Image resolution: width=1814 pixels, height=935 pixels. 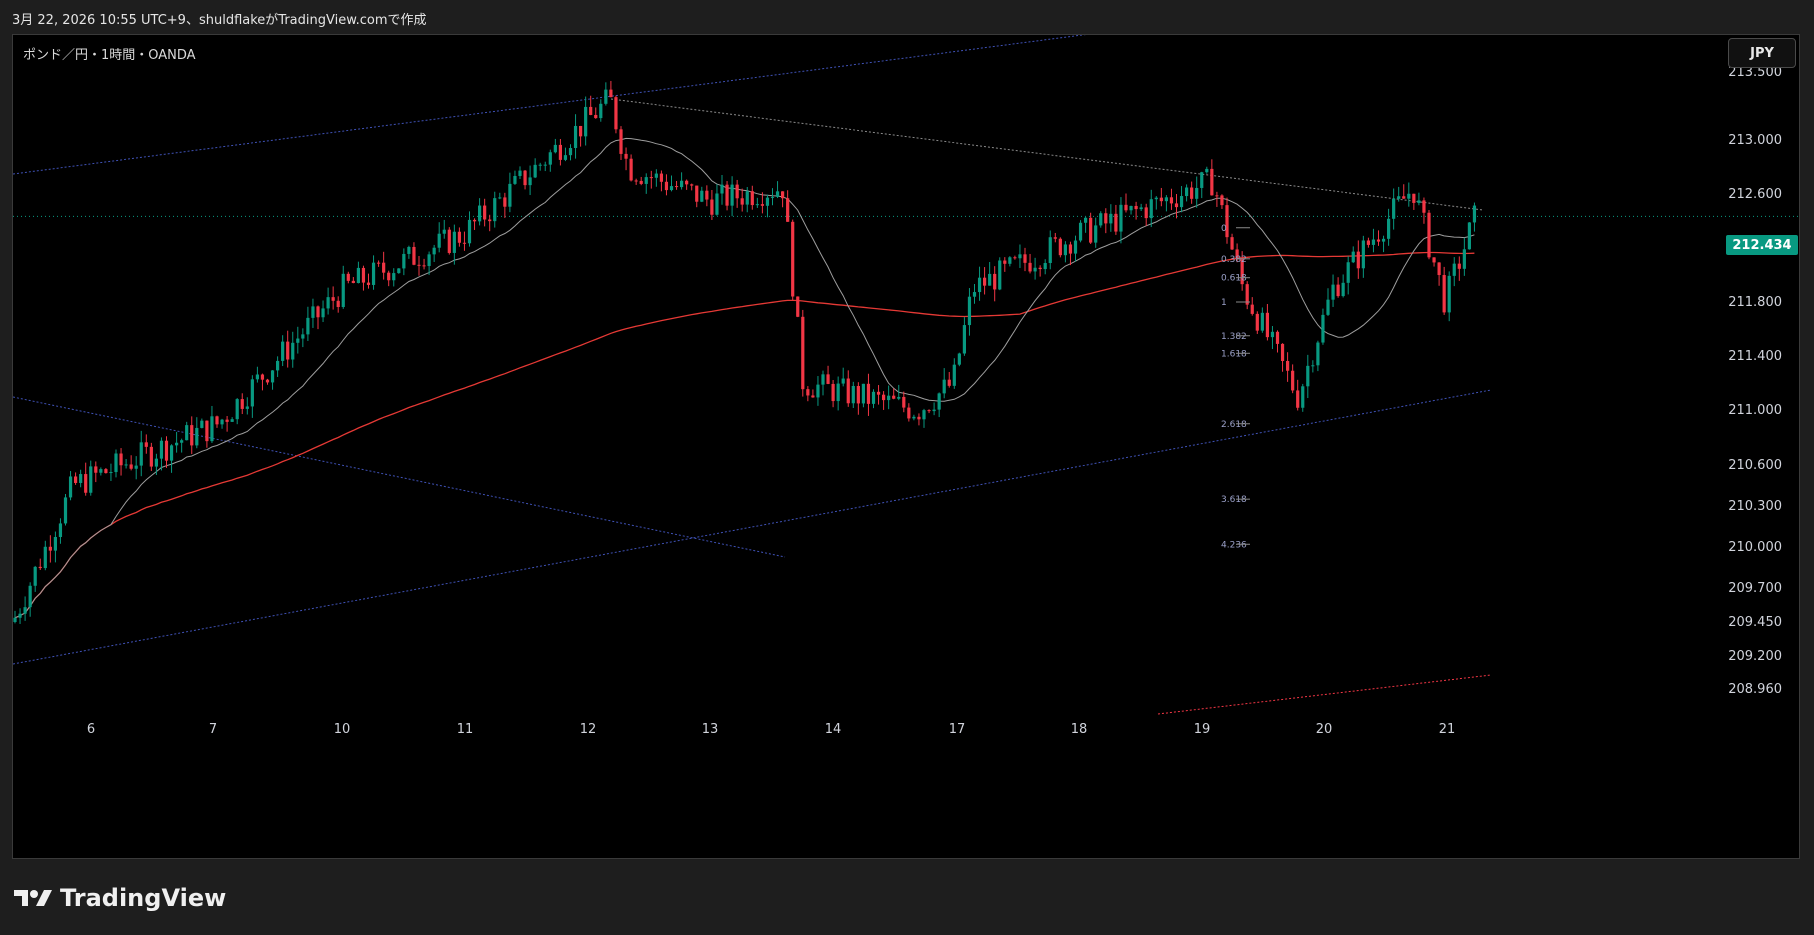 I want to click on fib-level-label: 3.618, so click(x=1234, y=500).